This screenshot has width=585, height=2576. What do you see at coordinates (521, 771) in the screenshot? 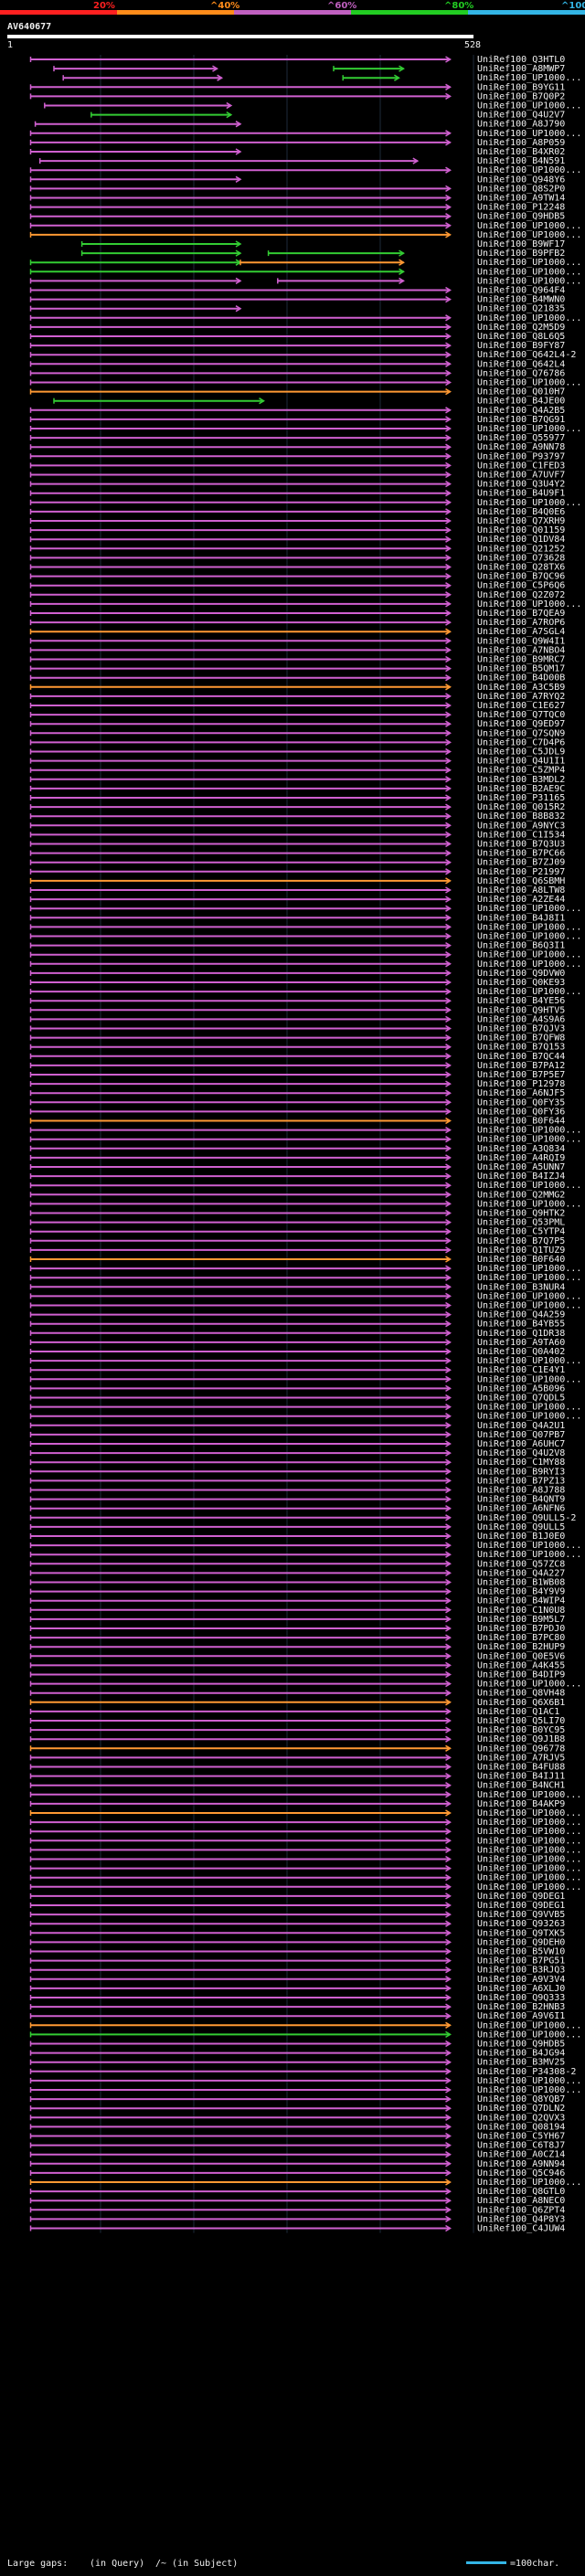
I see `hit-label: UniRef100_C5ZMP4` at bounding box center [521, 771].